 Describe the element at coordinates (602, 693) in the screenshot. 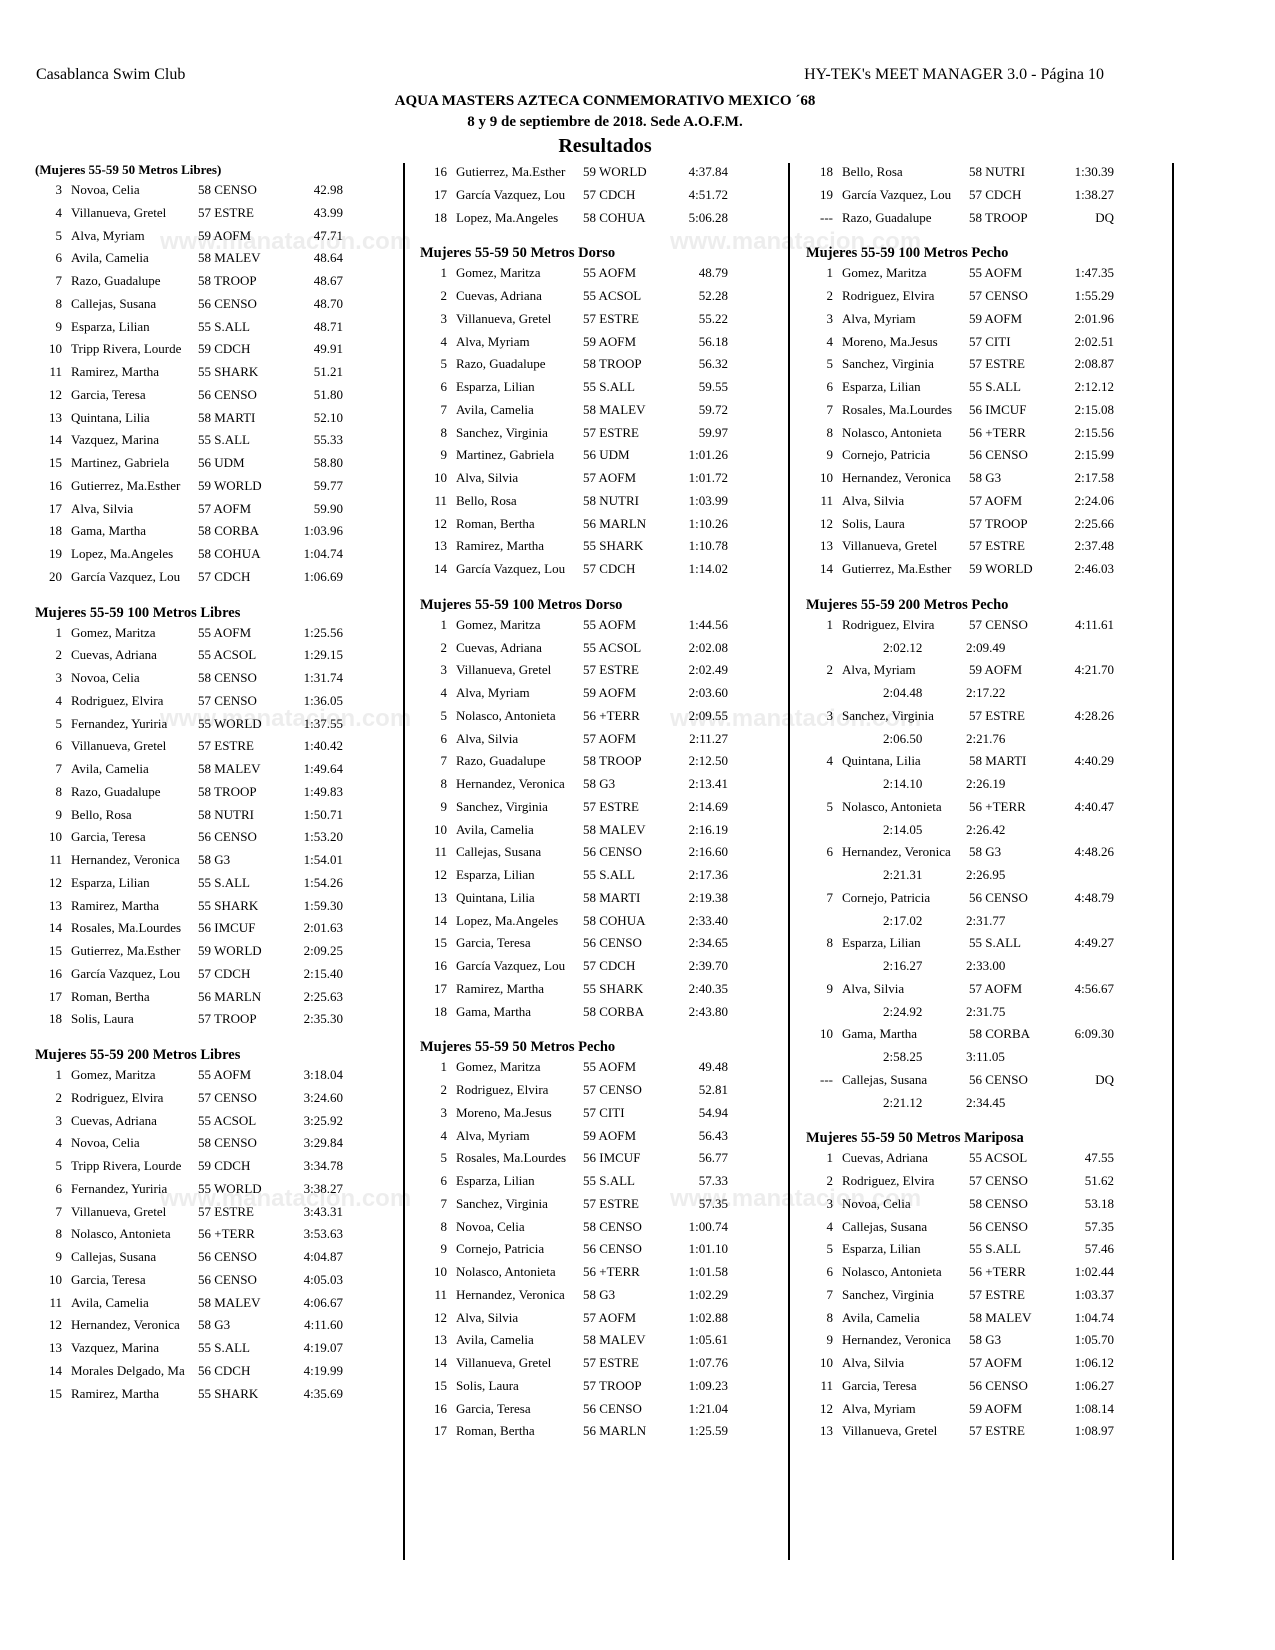

I see `result-row: 4 Alva, Myriam 59 AOFM 2:03.60` at that location.